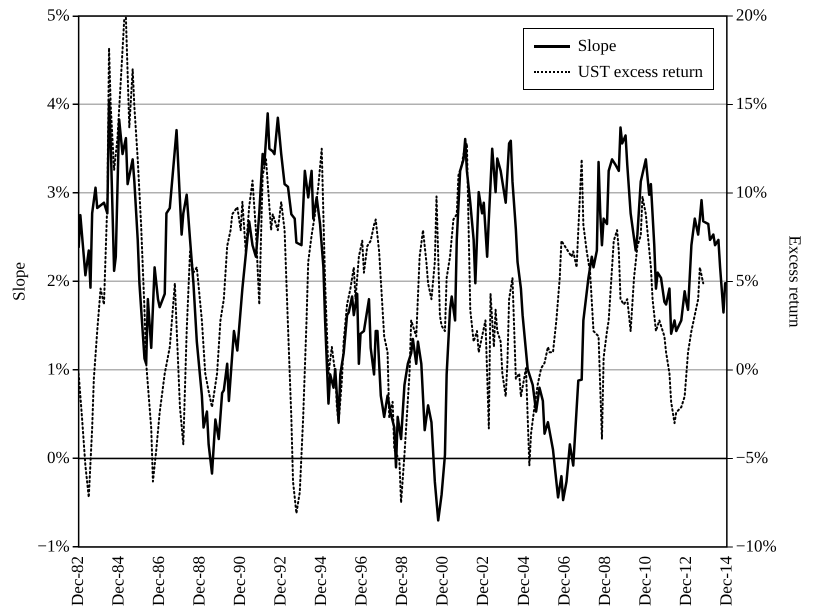 The height and width of the screenshot is (613, 818). Describe the element at coordinates (726, 580) in the screenshot. I see `x-tick-label: Dec-14` at that location.